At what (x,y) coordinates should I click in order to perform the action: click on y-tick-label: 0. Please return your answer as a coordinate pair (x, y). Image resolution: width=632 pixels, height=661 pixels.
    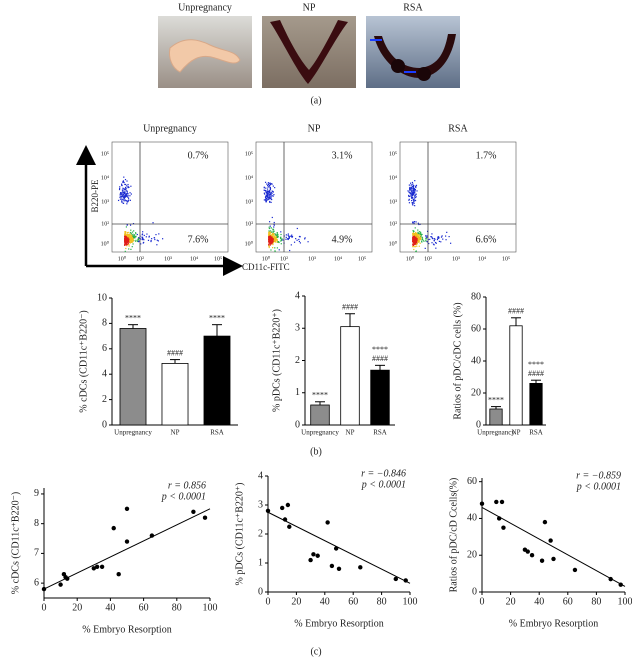
    Looking at the image, I should click on (104, 424).